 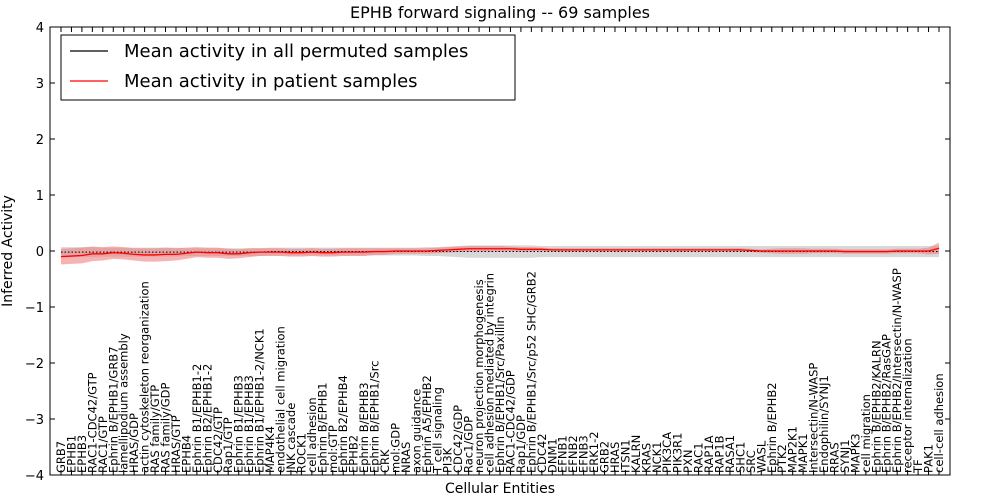 What do you see at coordinates (354, 454) in the screenshot?
I see `x-category-label: EPHB2` at bounding box center [354, 454].